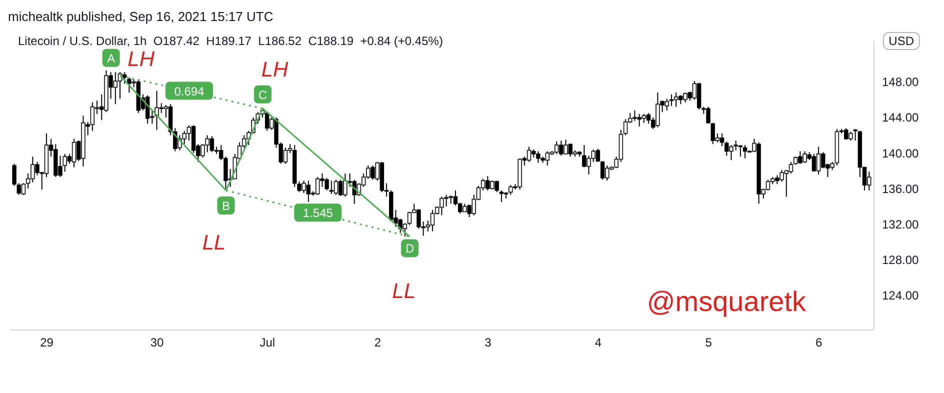 The height and width of the screenshot is (393, 944). Describe the element at coordinates (82, 41) in the screenshot. I see `chart-title: Litecoin / U.S. Dollar, 1h` at that location.